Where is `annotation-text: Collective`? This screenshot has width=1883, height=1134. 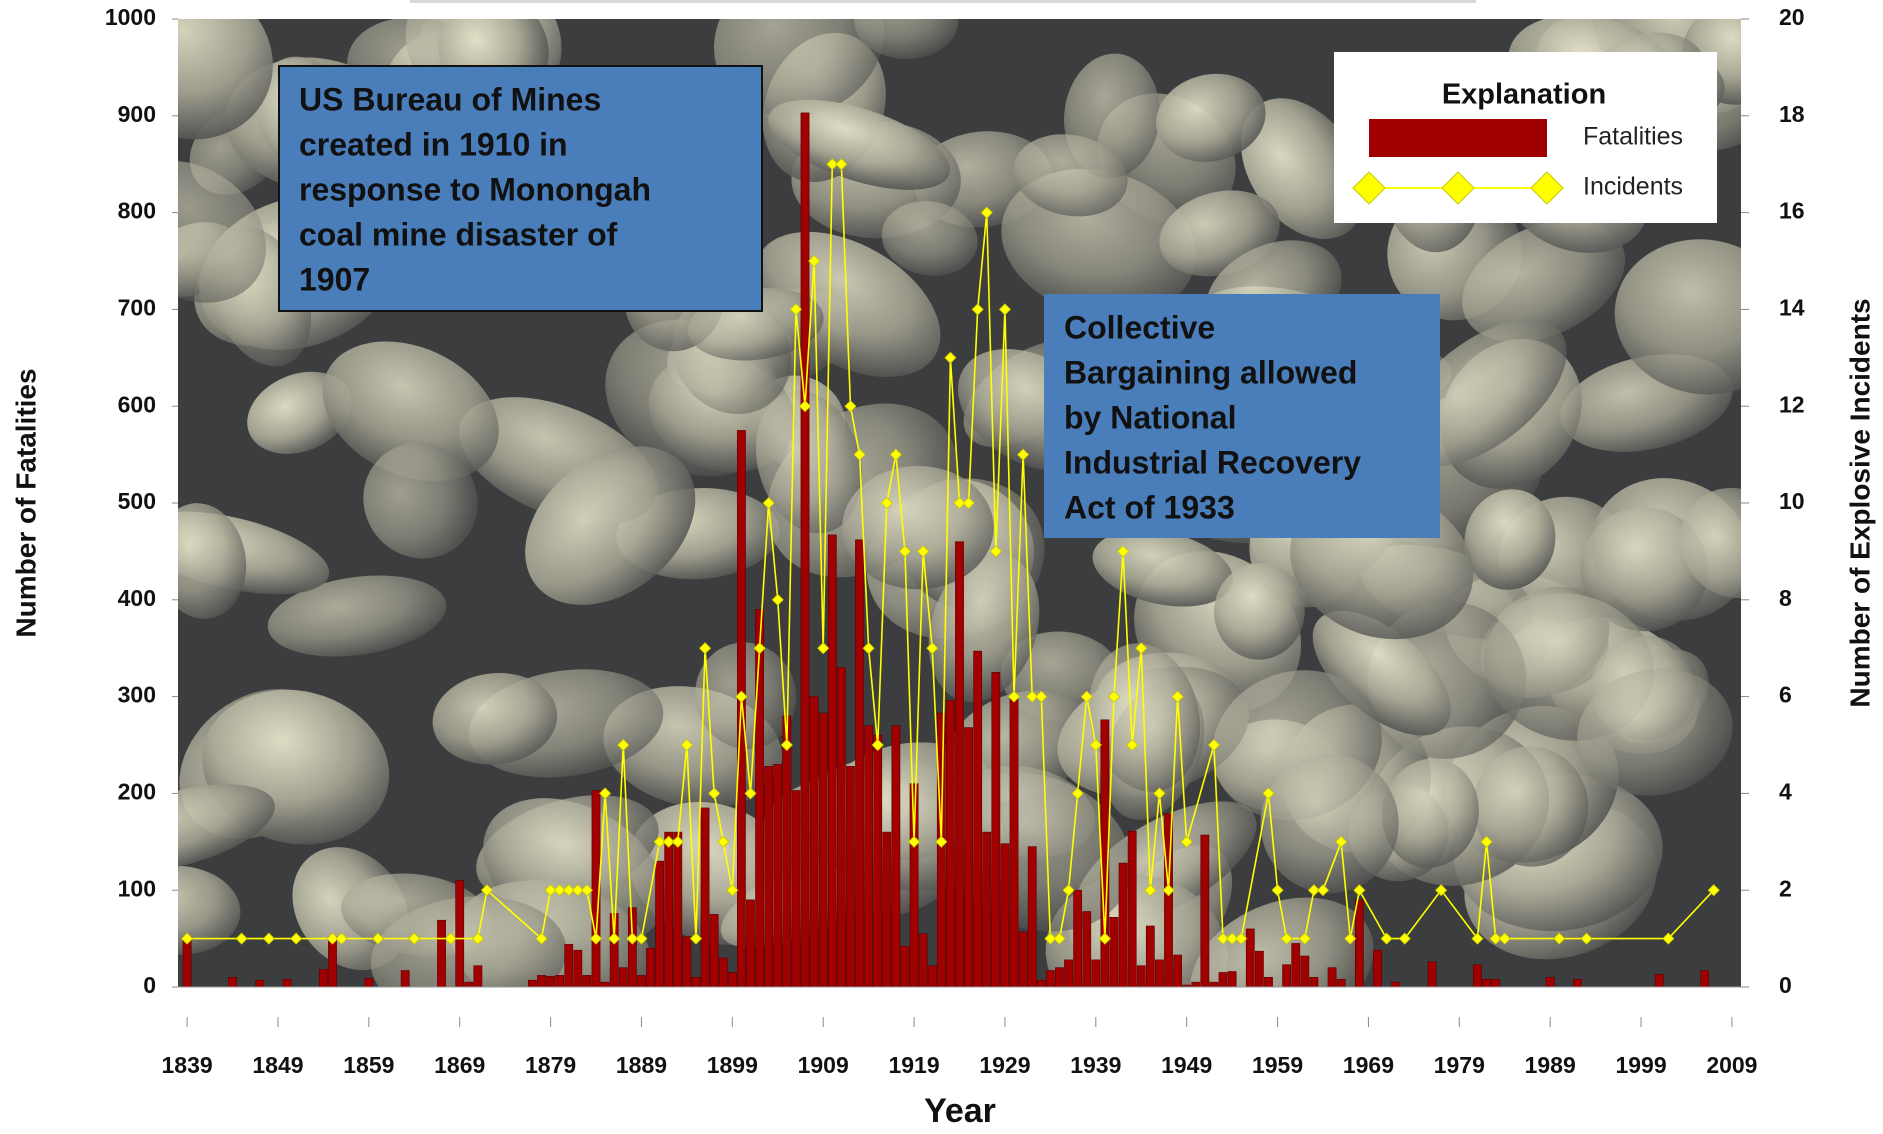
annotation-text: Collective is located at coordinates (1139, 327).